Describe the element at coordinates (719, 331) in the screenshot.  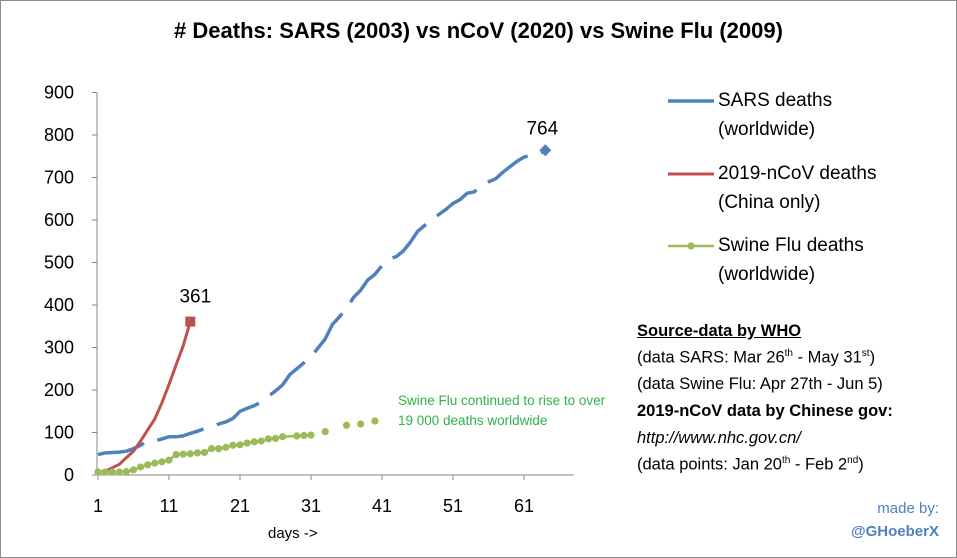
I see `source-heading: Source-data by WHO` at that location.